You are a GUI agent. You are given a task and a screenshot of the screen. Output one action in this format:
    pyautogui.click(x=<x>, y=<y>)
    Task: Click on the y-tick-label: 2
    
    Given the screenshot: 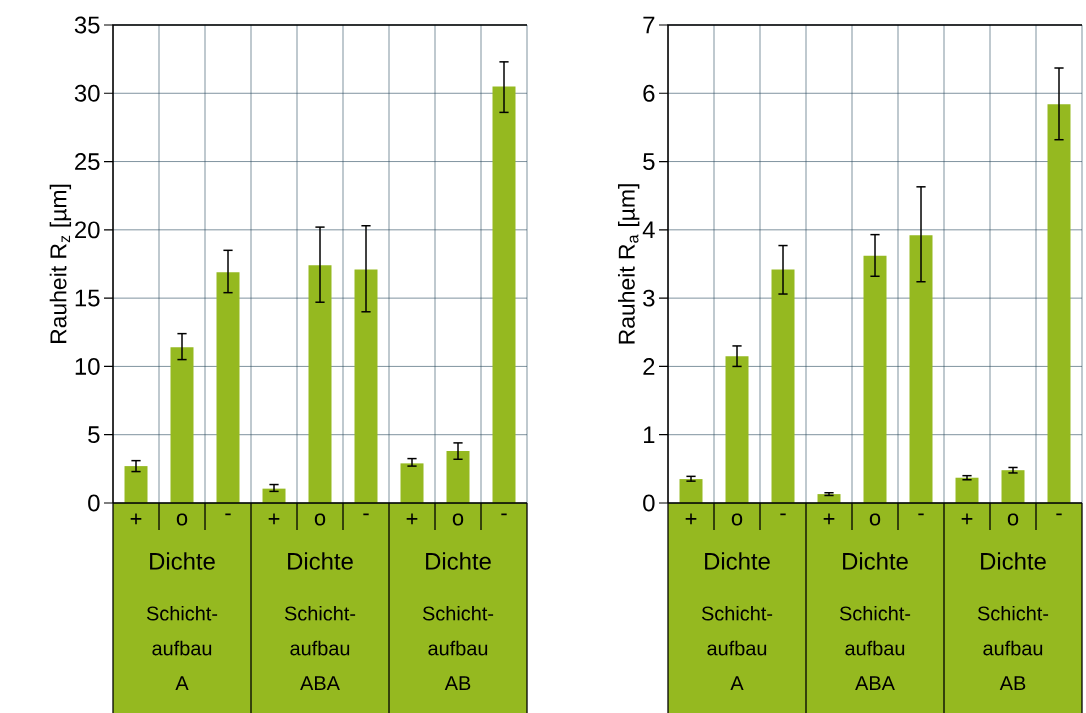 What is the action you would take?
    pyautogui.click(x=649, y=366)
    